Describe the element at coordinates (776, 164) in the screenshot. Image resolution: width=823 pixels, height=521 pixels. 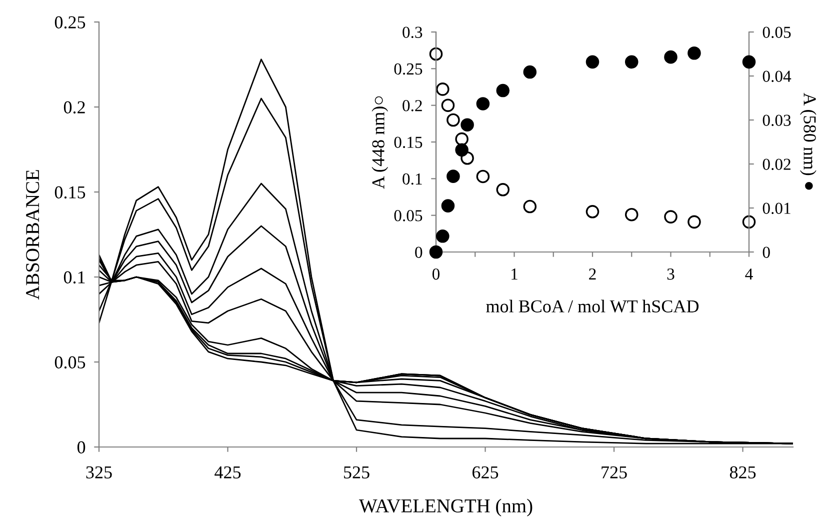
I see `y2-tick-label: 0.02` at that location.